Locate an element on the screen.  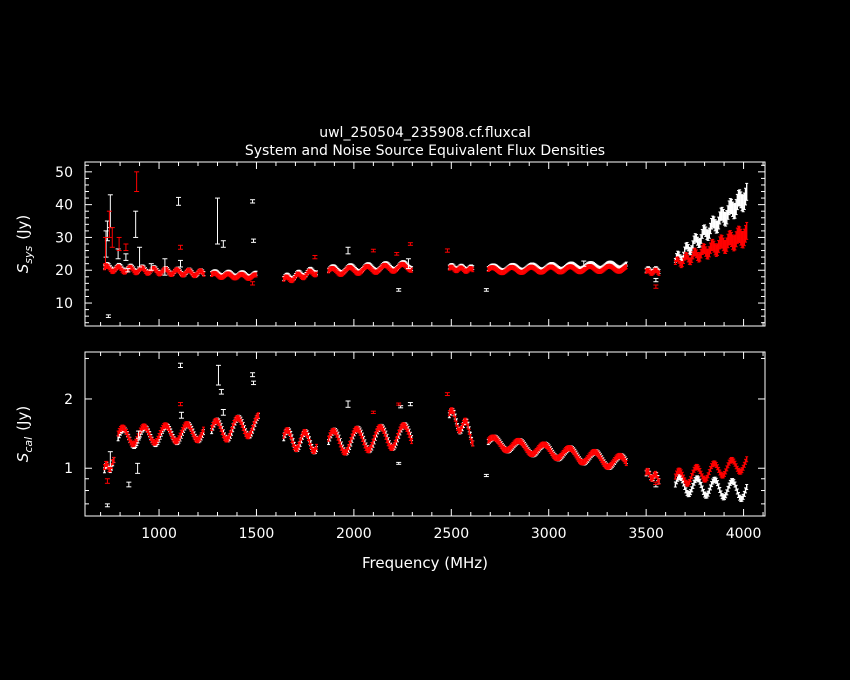
sys-y-label-sub: sys is located at coordinates (28, 254).